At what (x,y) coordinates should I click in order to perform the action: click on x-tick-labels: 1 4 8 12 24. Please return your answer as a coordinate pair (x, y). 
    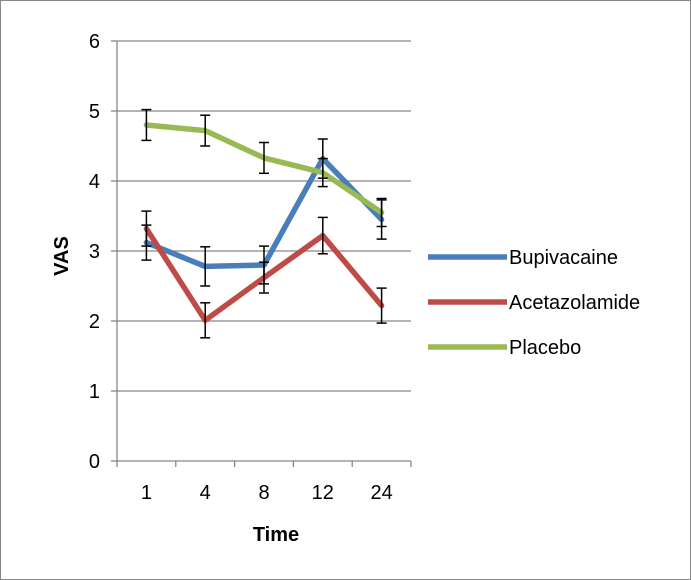
    Looking at the image, I should click on (264, 482).